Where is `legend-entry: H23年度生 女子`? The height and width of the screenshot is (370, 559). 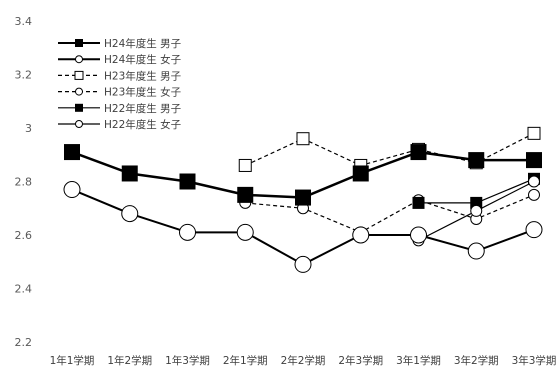
legend-entry: H23年度生 女子 is located at coordinates (119, 92).